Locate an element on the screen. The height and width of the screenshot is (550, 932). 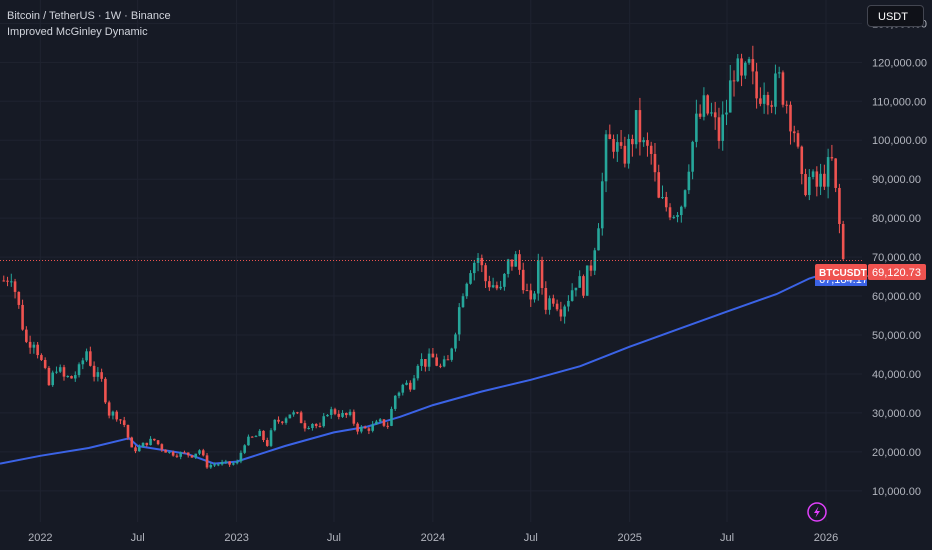
x-tick-label: 2025 is located at coordinates (629, 538).